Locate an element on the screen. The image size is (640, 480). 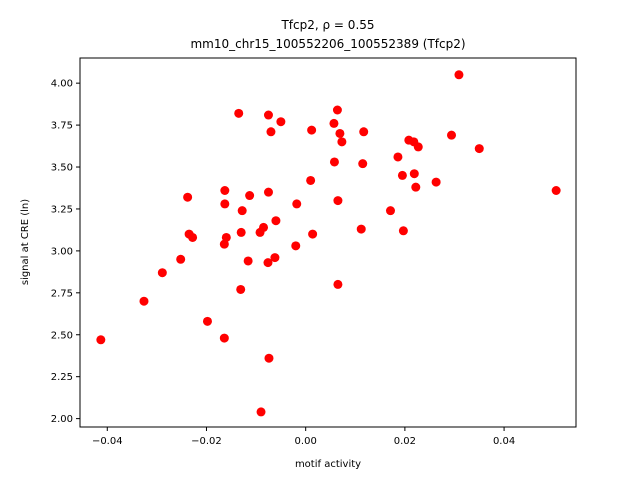
chart-title-line1: Tfcp2, ρ = 0.55 is located at coordinates (327, 25).